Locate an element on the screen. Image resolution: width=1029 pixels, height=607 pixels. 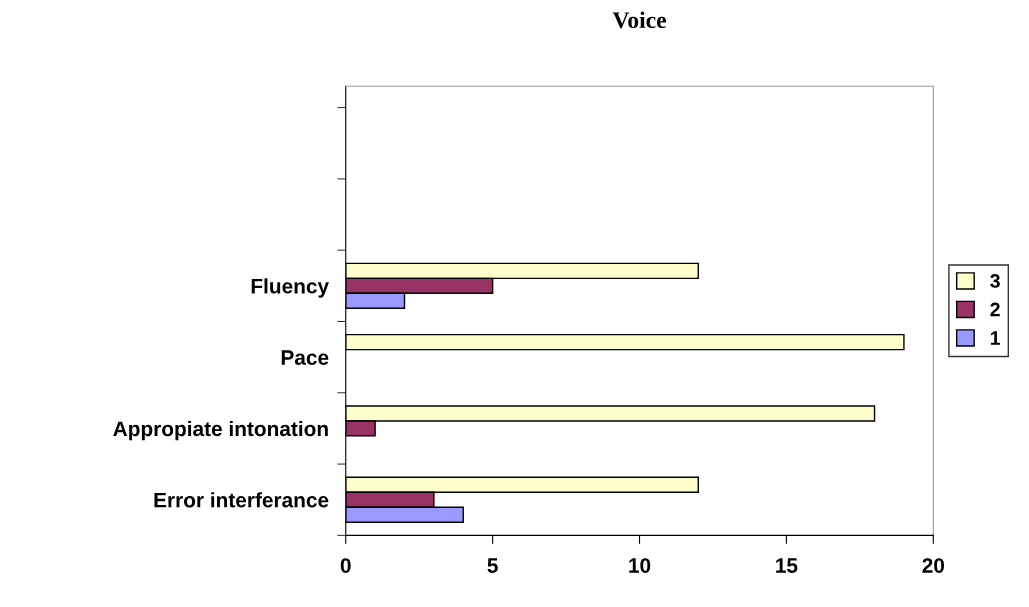
legend-label: 1 is located at coordinates (995, 338).